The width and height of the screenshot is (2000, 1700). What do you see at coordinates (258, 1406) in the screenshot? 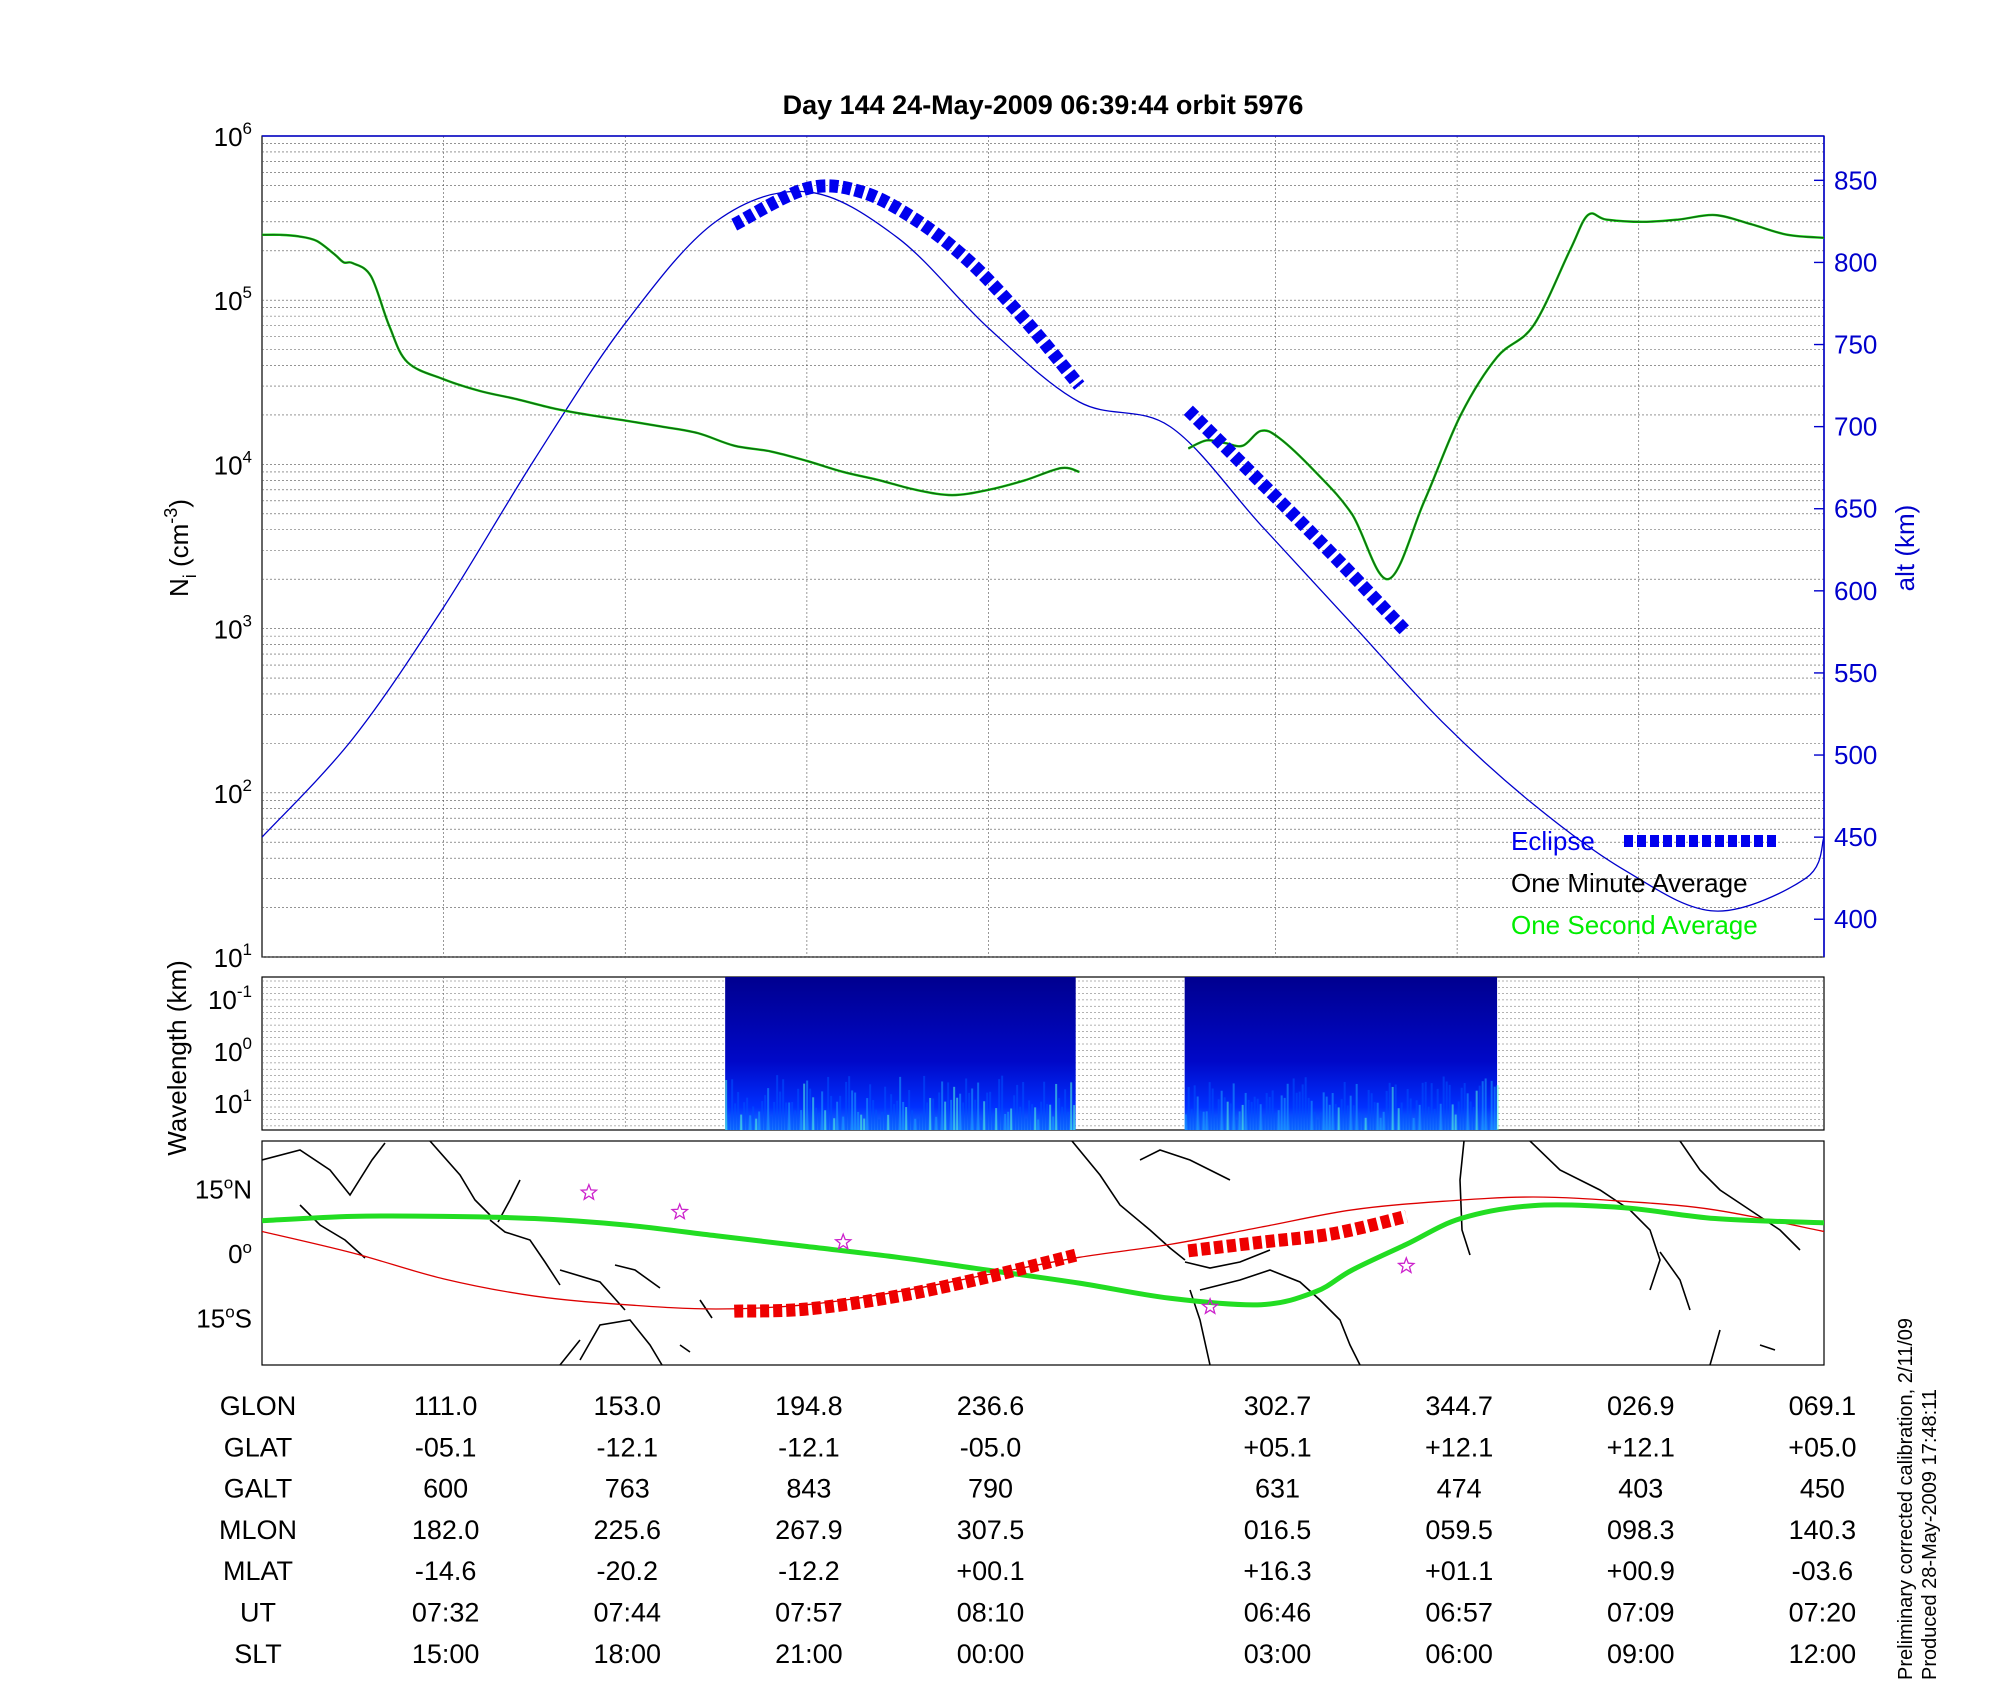
I see `table-row-label: GLON` at bounding box center [258, 1406].